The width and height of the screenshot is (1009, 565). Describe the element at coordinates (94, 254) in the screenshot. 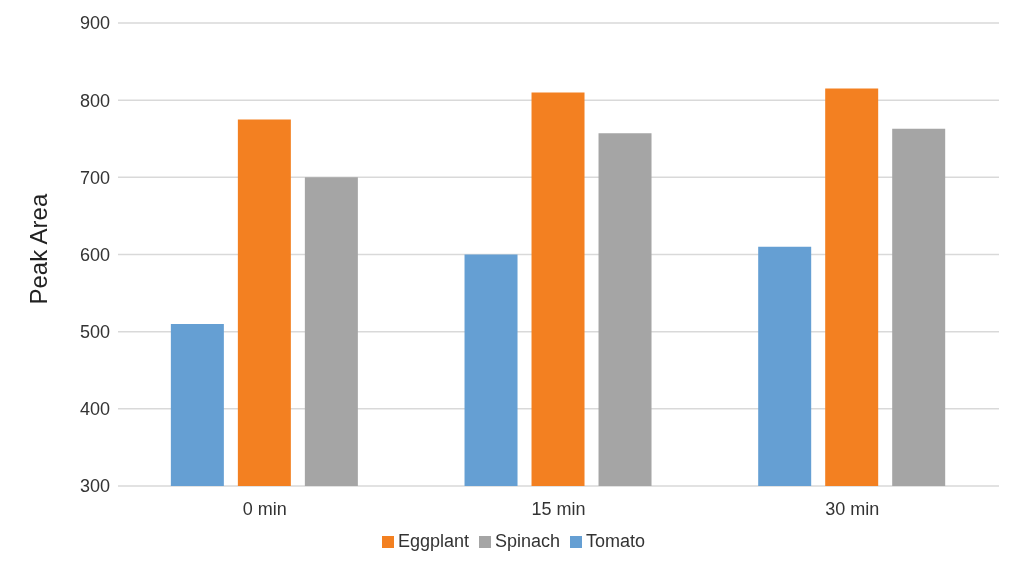

I see `y-tick-label: 600` at that location.